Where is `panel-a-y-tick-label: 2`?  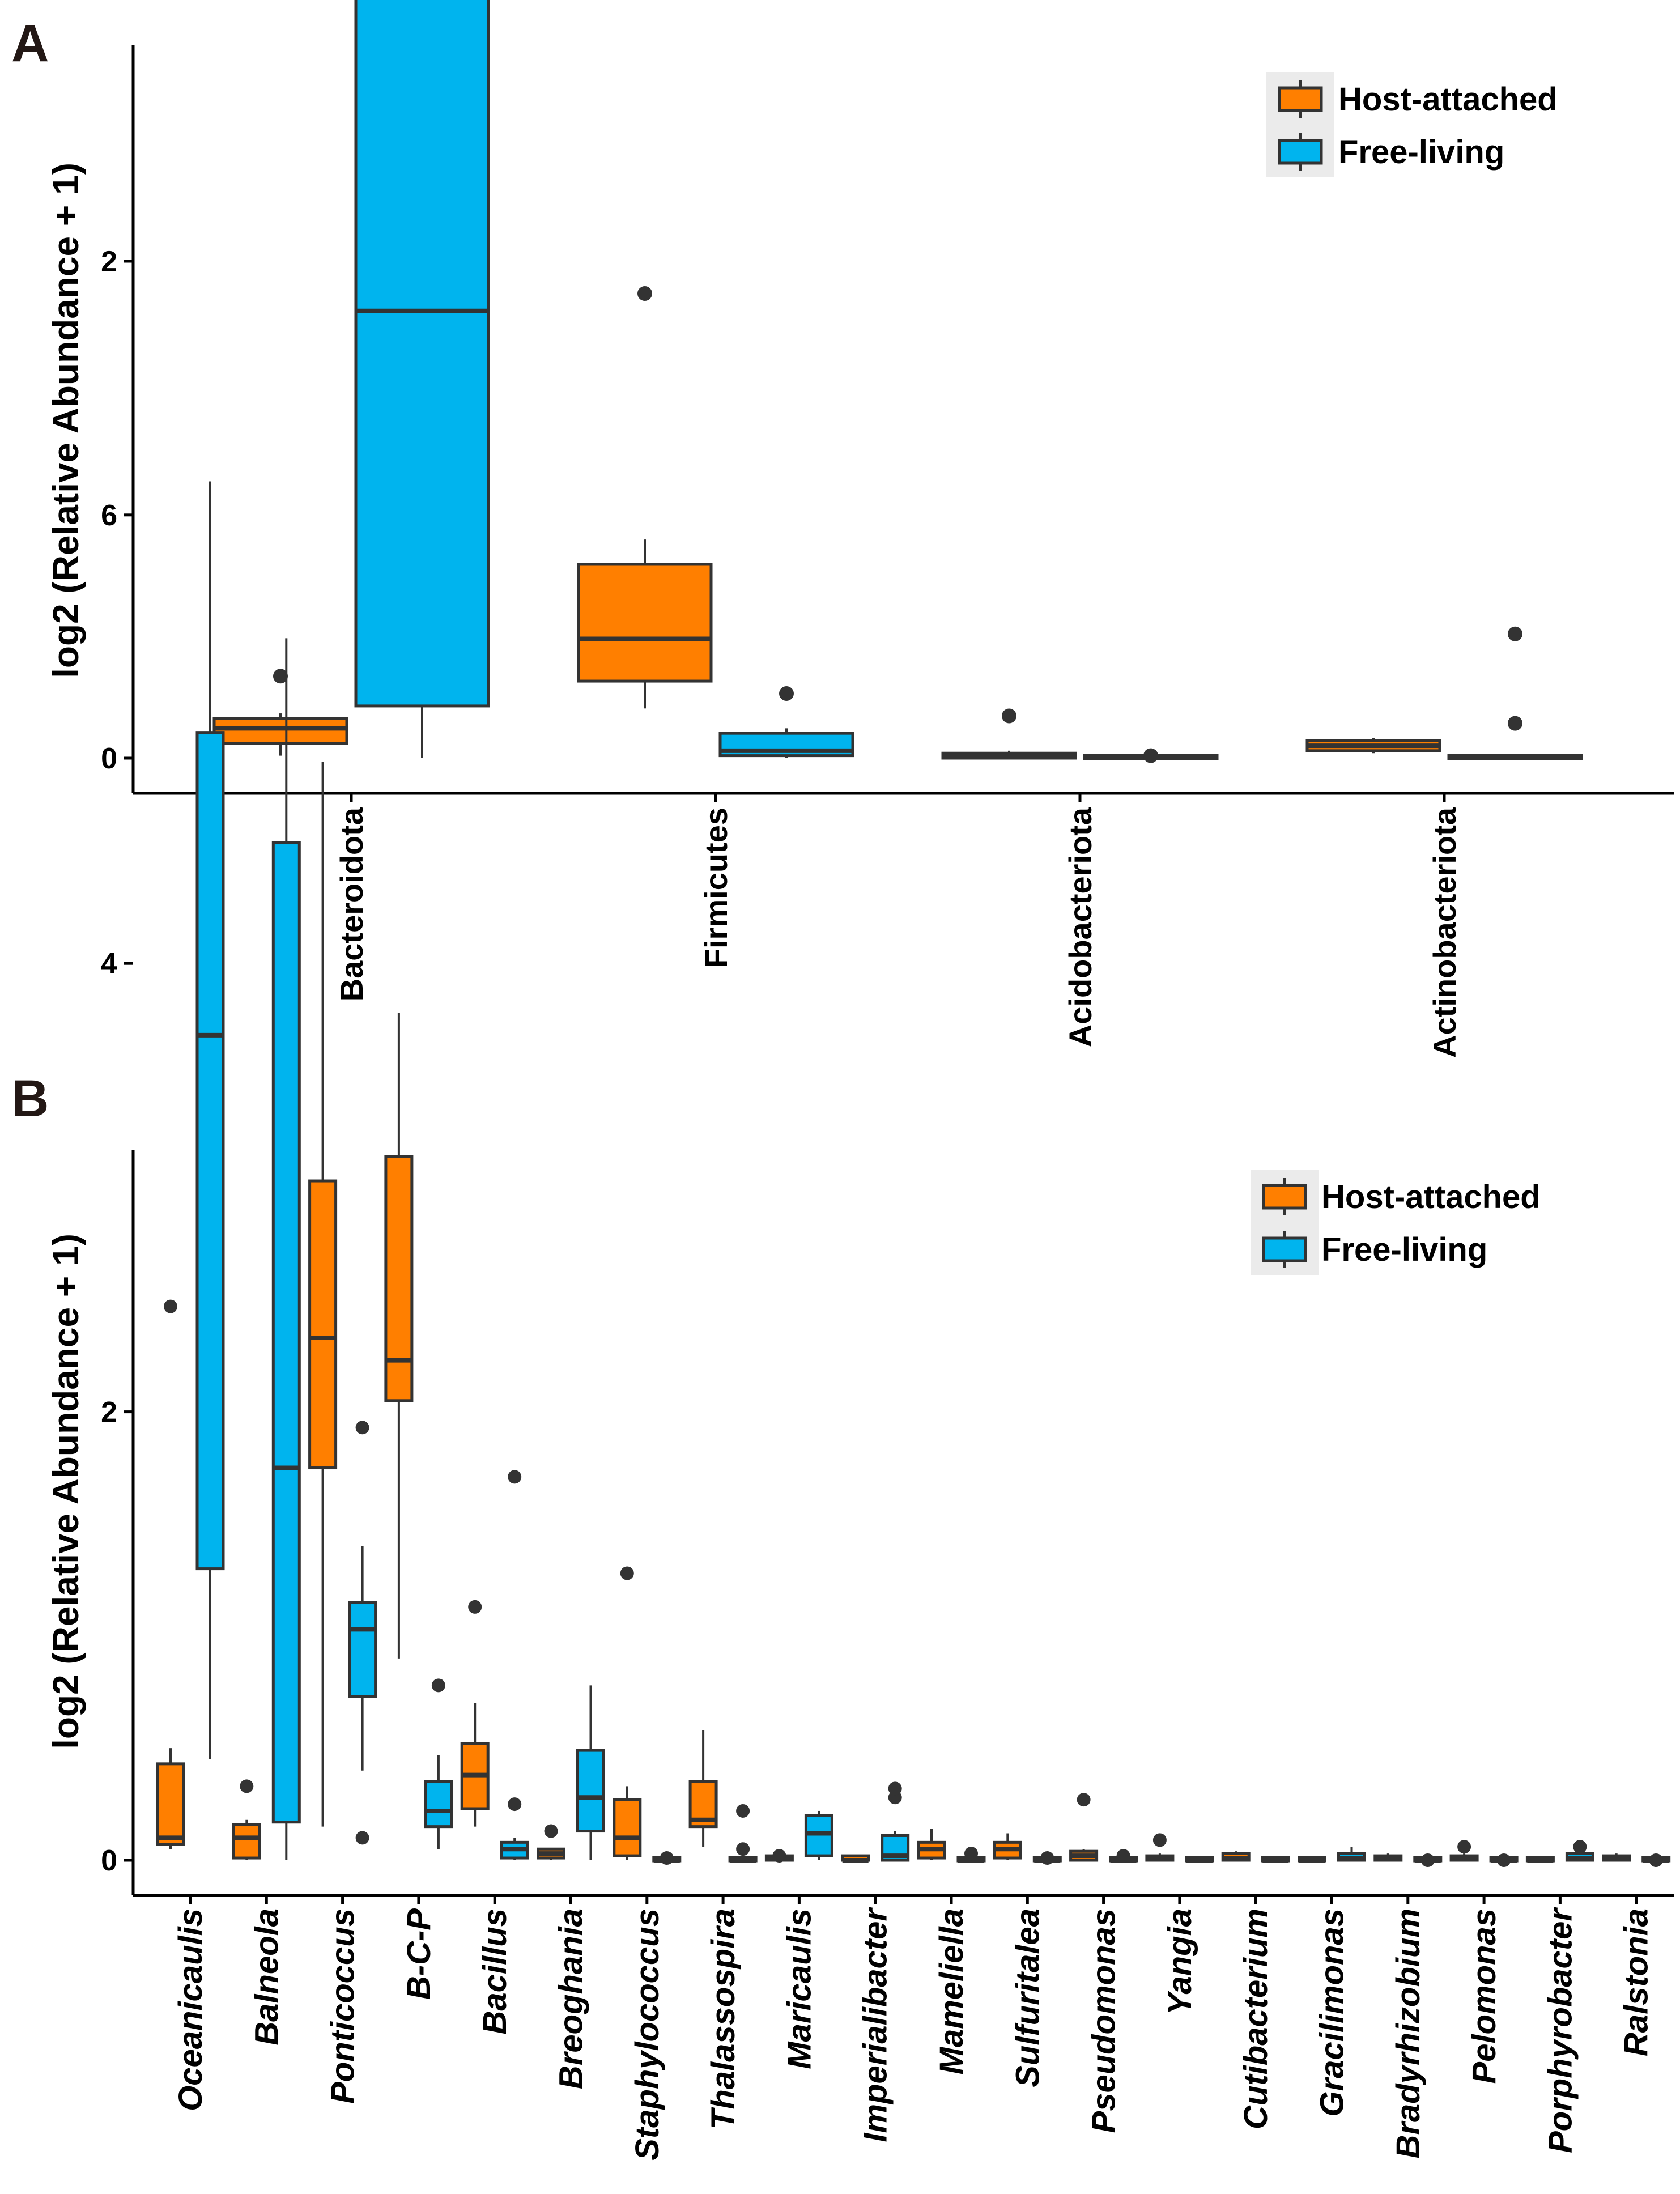
panel-a-y-tick-label: 2 is located at coordinates (109, 261).